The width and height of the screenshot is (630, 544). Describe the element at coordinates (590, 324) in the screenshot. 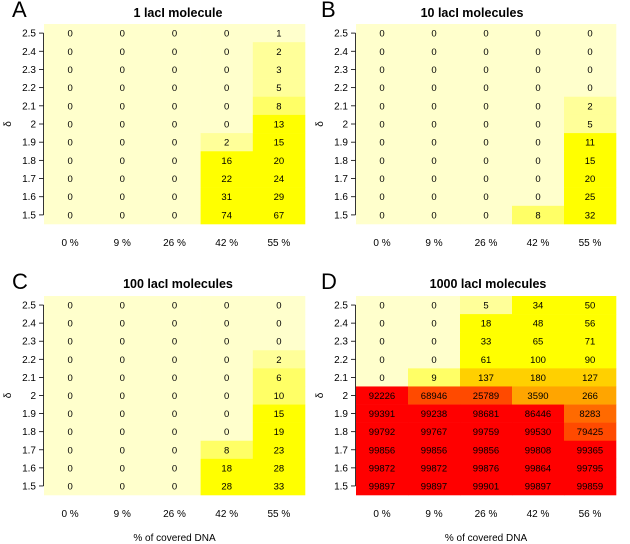

I see `cell-value-label: 56` at that location.